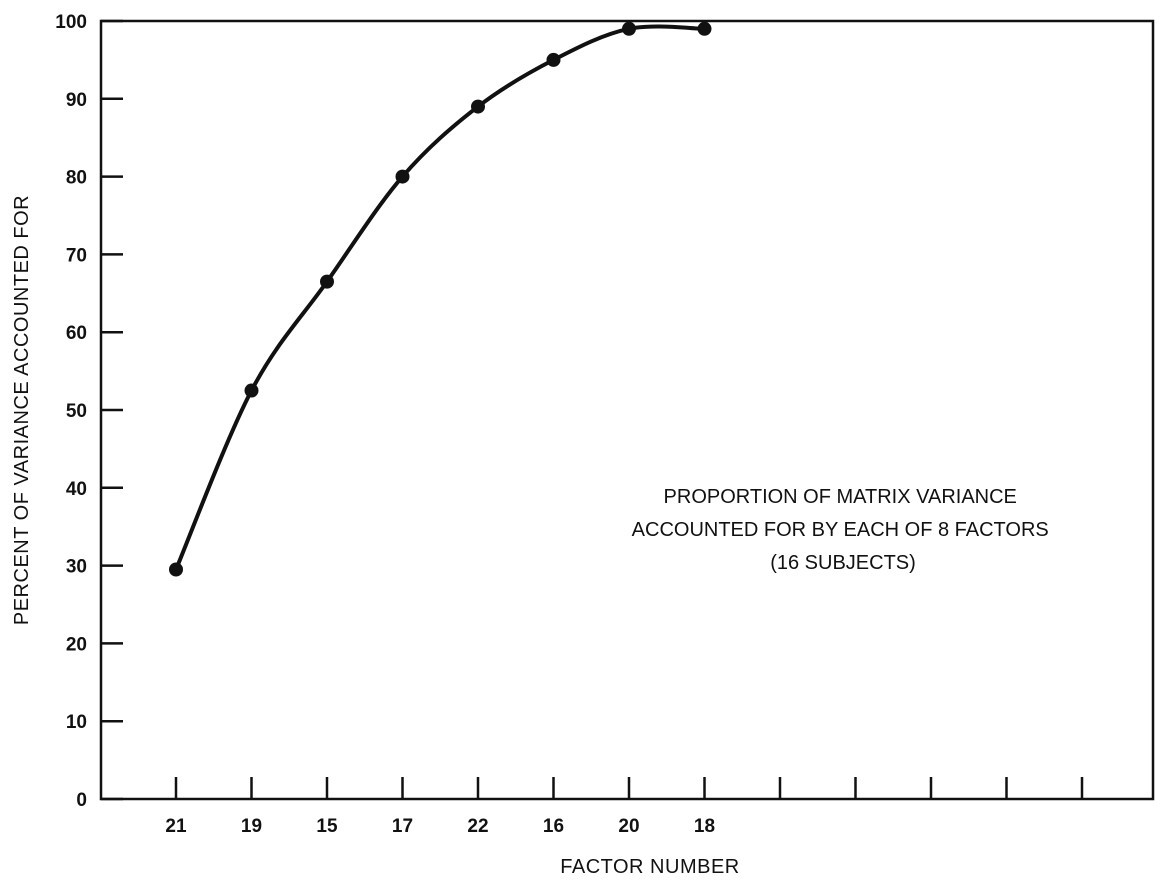  I want to click on x-axis-title: FACTOR NUMBER, so click(649, 867).